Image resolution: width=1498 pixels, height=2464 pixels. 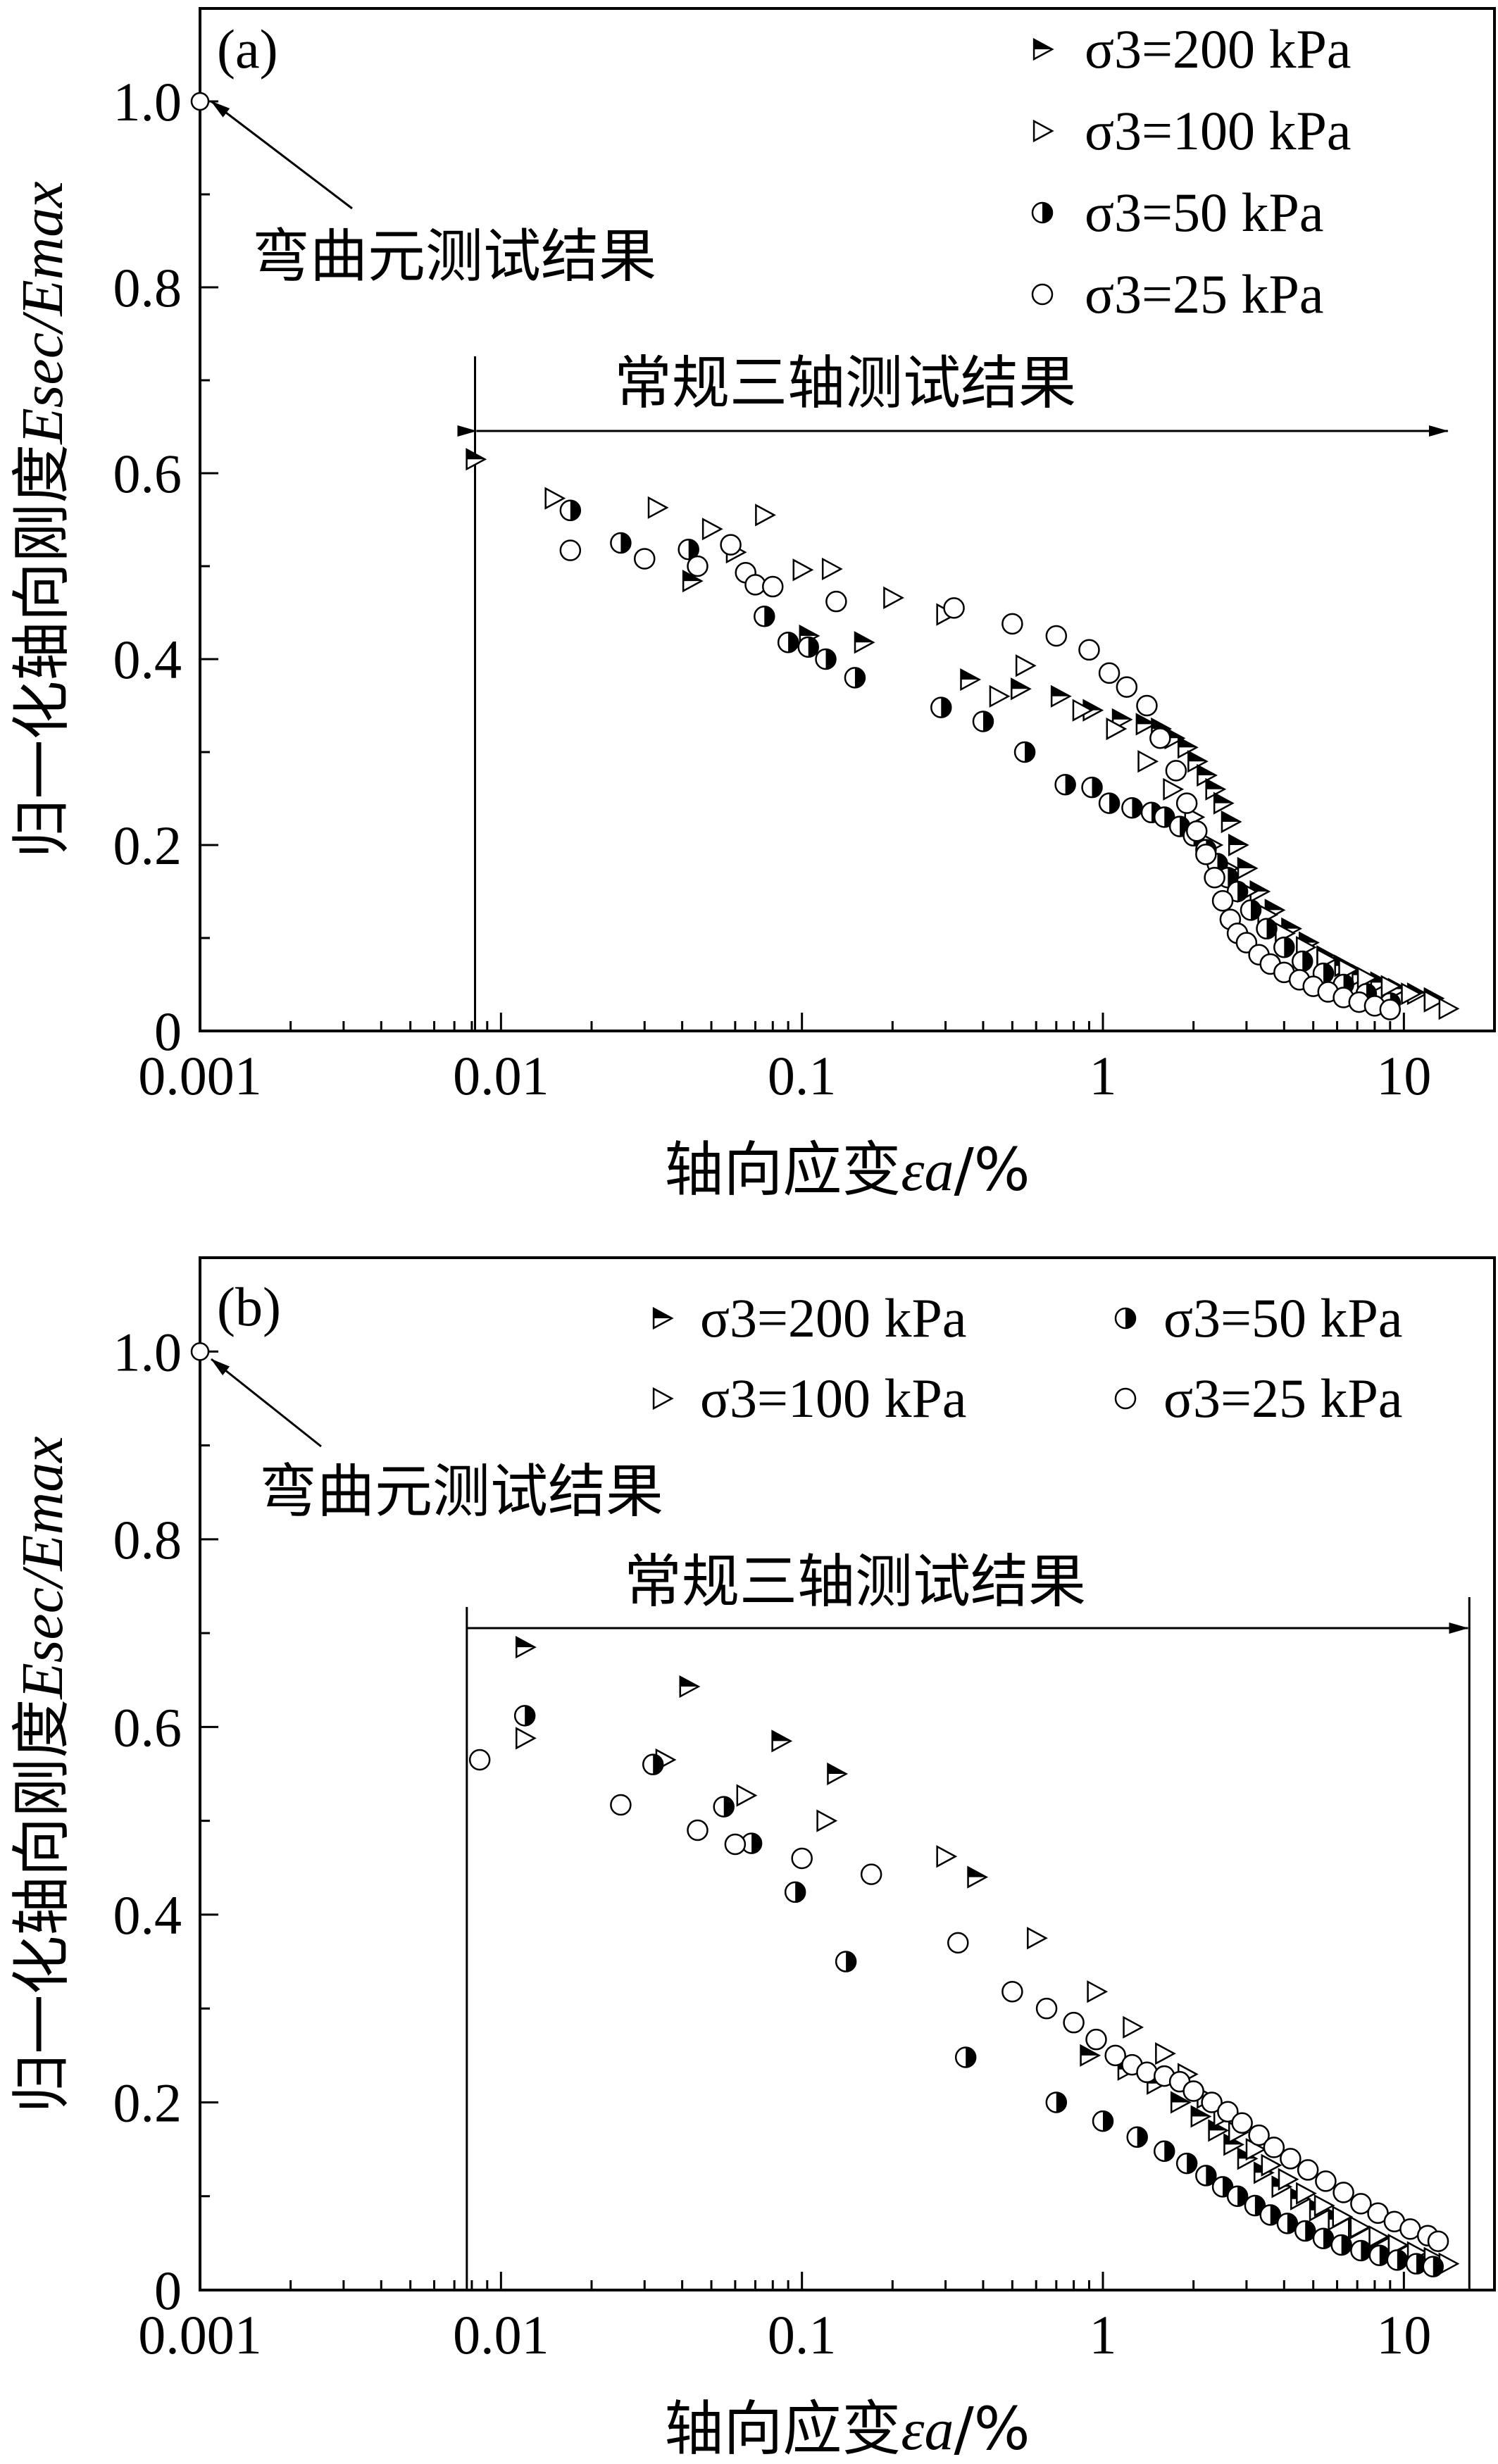 I want to click on y-tick-label: 1.0, so click(x=147, y=1351).